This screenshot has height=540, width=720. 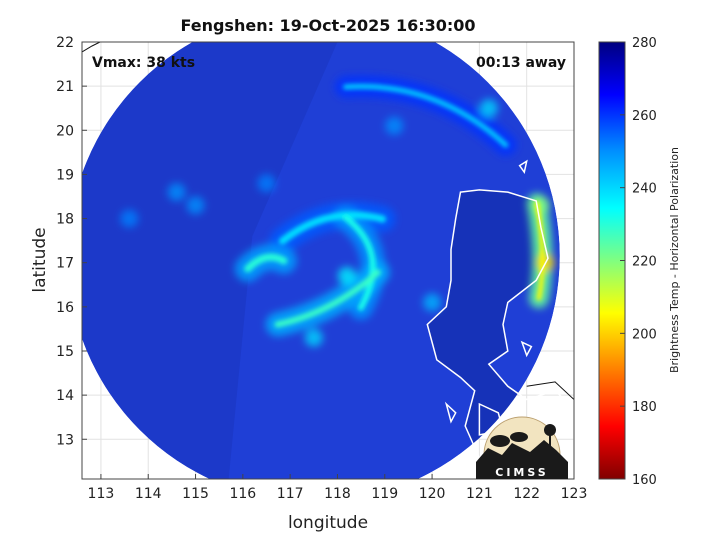 I want to click on x-tick-label: 115, so click(x=195, y=494).